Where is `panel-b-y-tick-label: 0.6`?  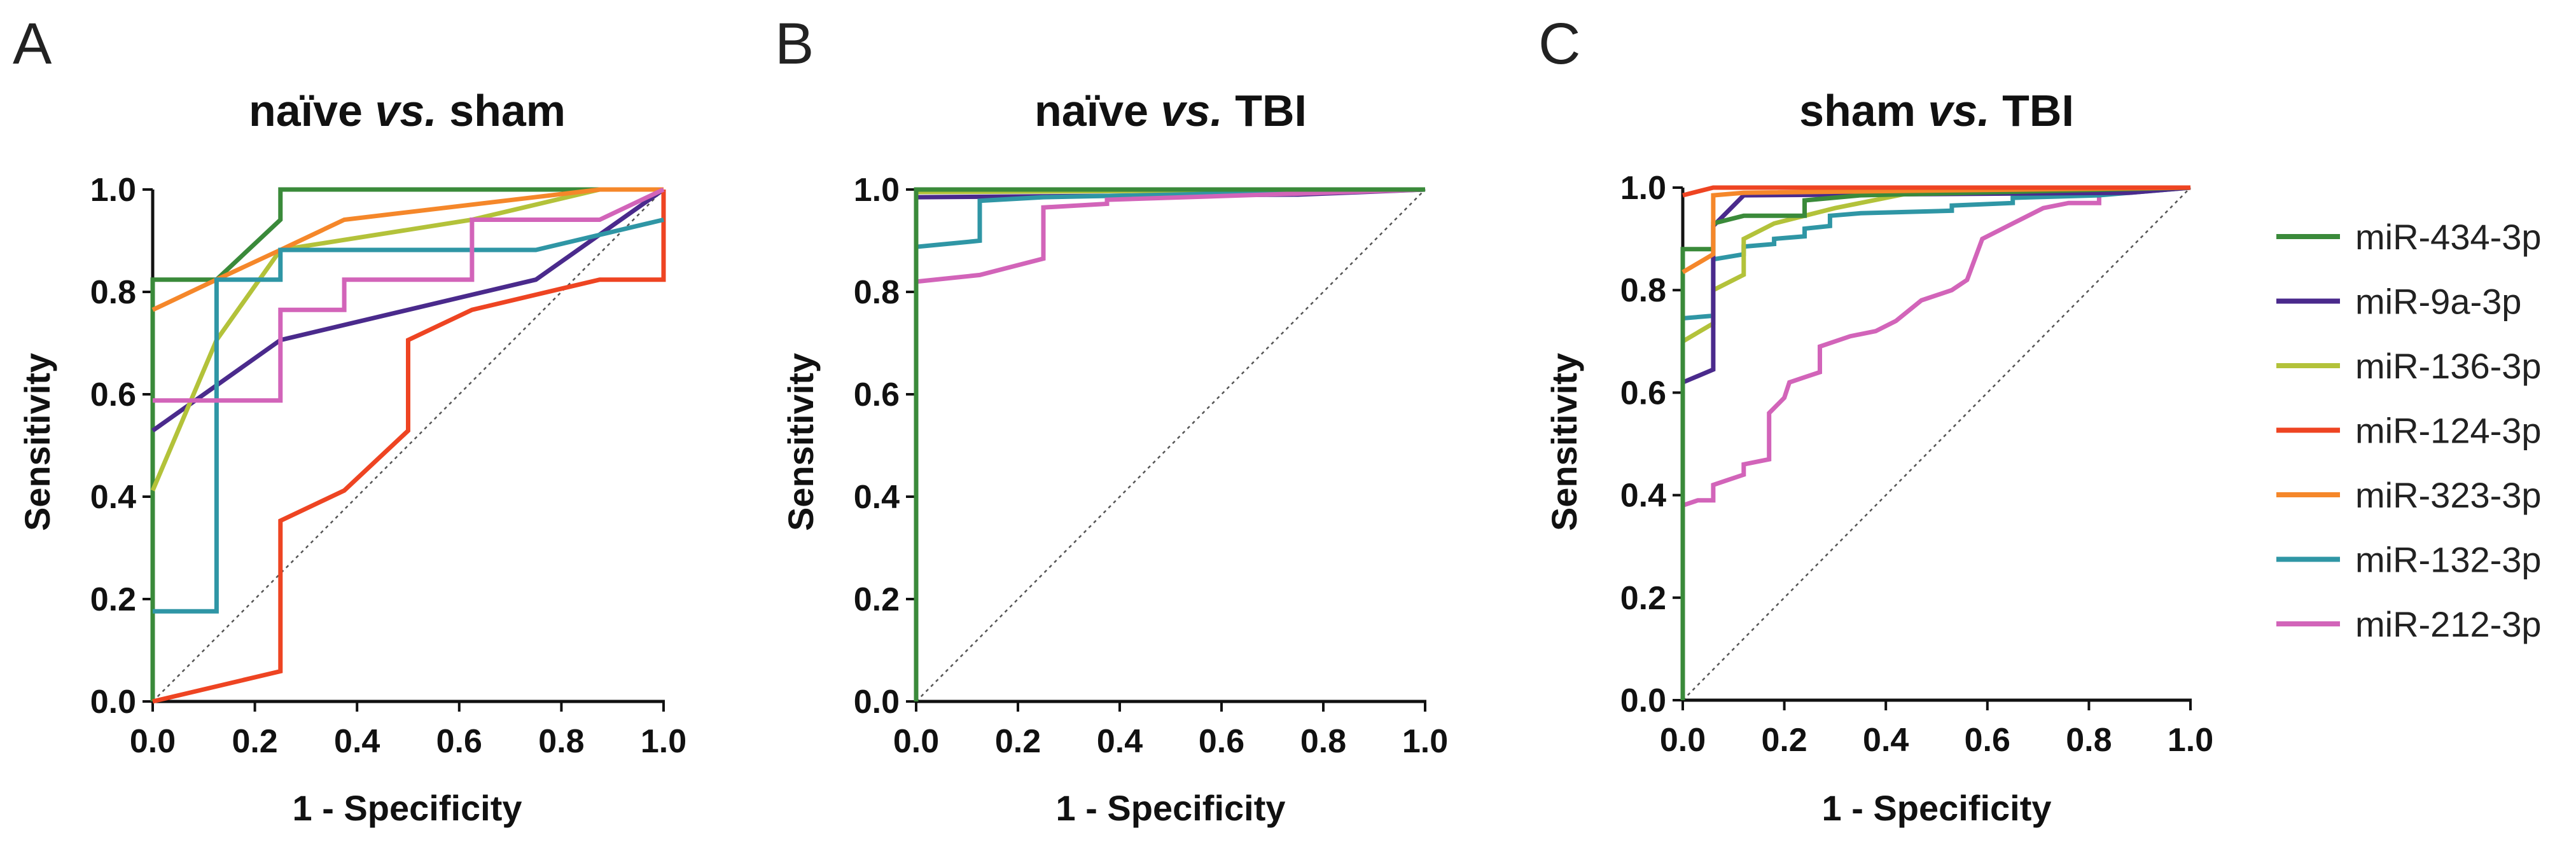
panel-b-y-tick-label: 0.6 is located at coordinates (877, 394).